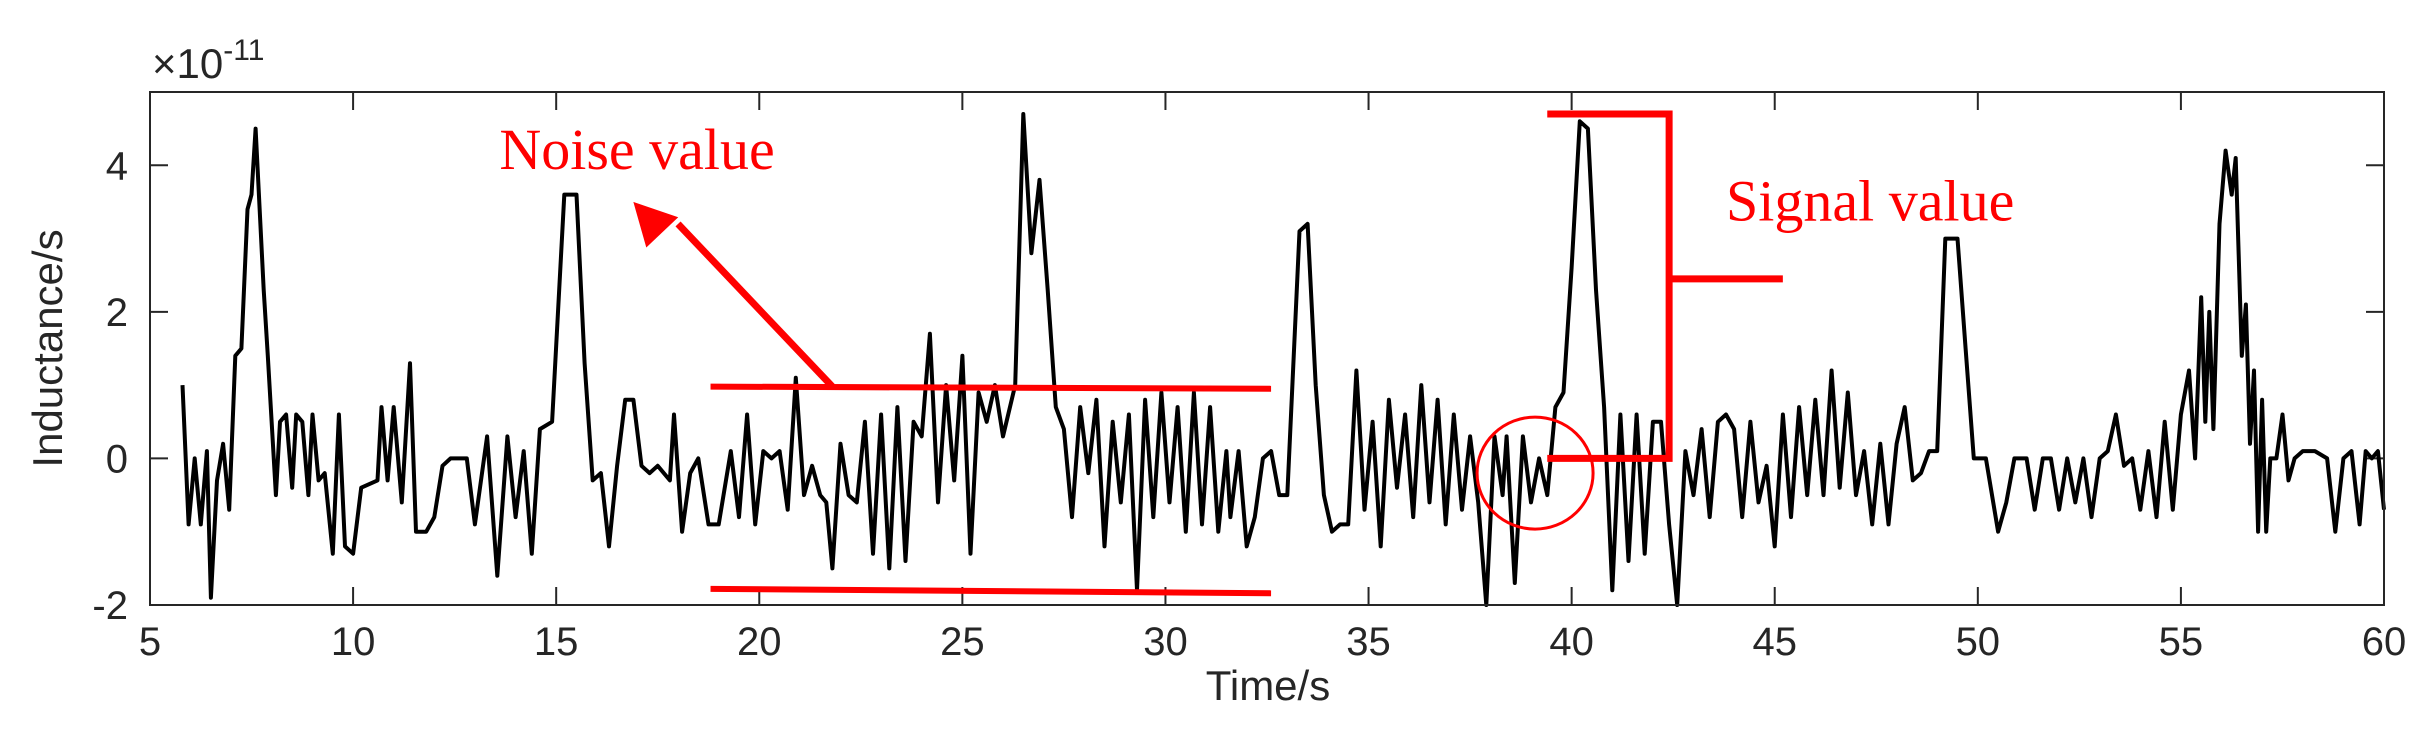  I want to click on y-tick-label: 4, so click(117, 166).